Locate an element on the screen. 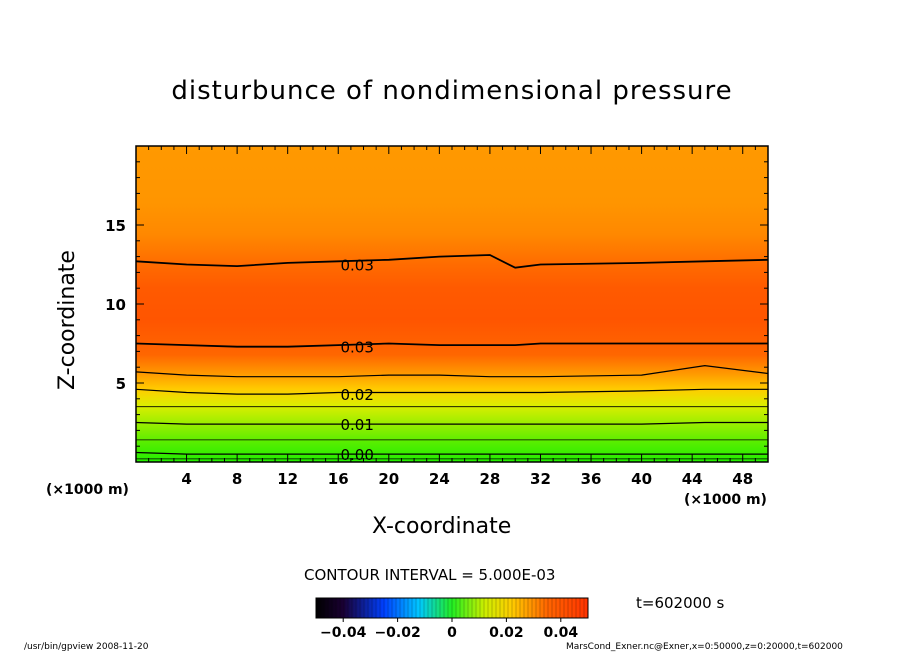 The height and width of the screenshot is (654, 904). colorbar-tick-label: −0.04 is located at coordinates (343, 633).